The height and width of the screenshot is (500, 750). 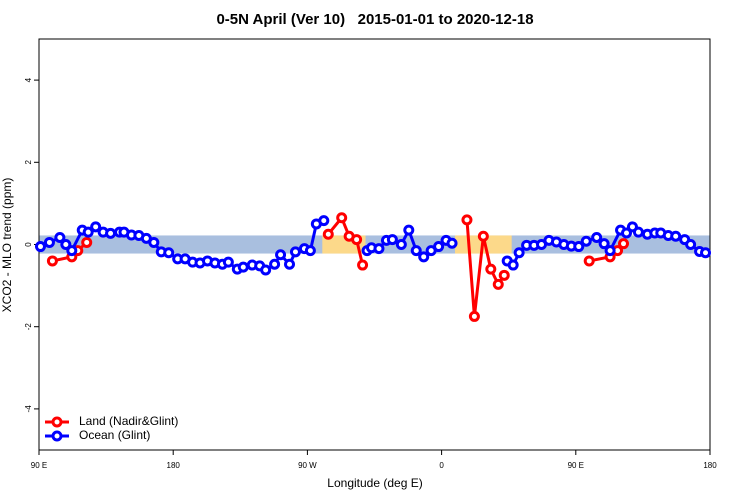 I want to click on legend-label: Ocean (Glint), so click(x=114, y=435).